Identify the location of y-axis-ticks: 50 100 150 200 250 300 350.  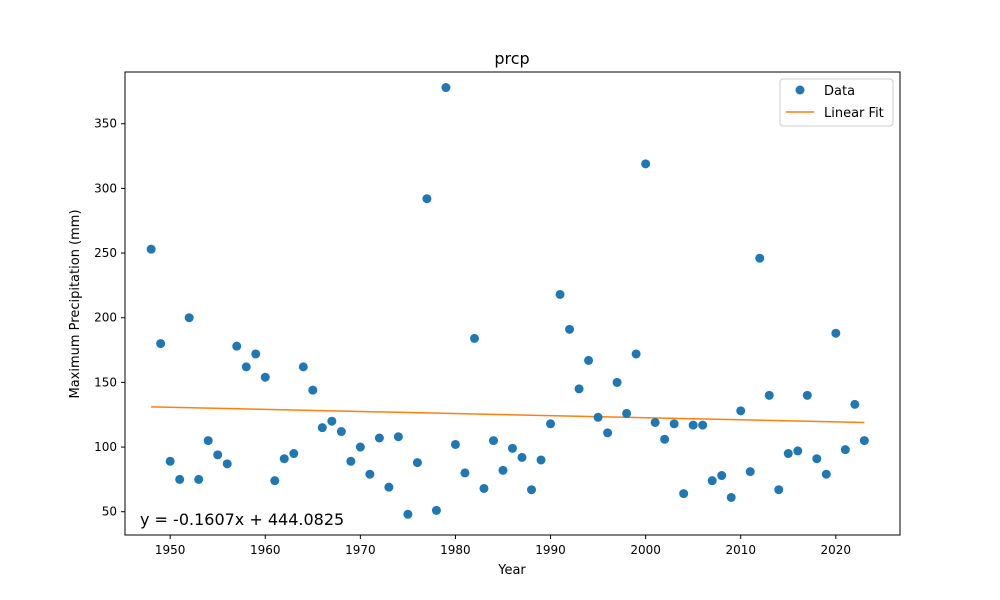
(109, 318).